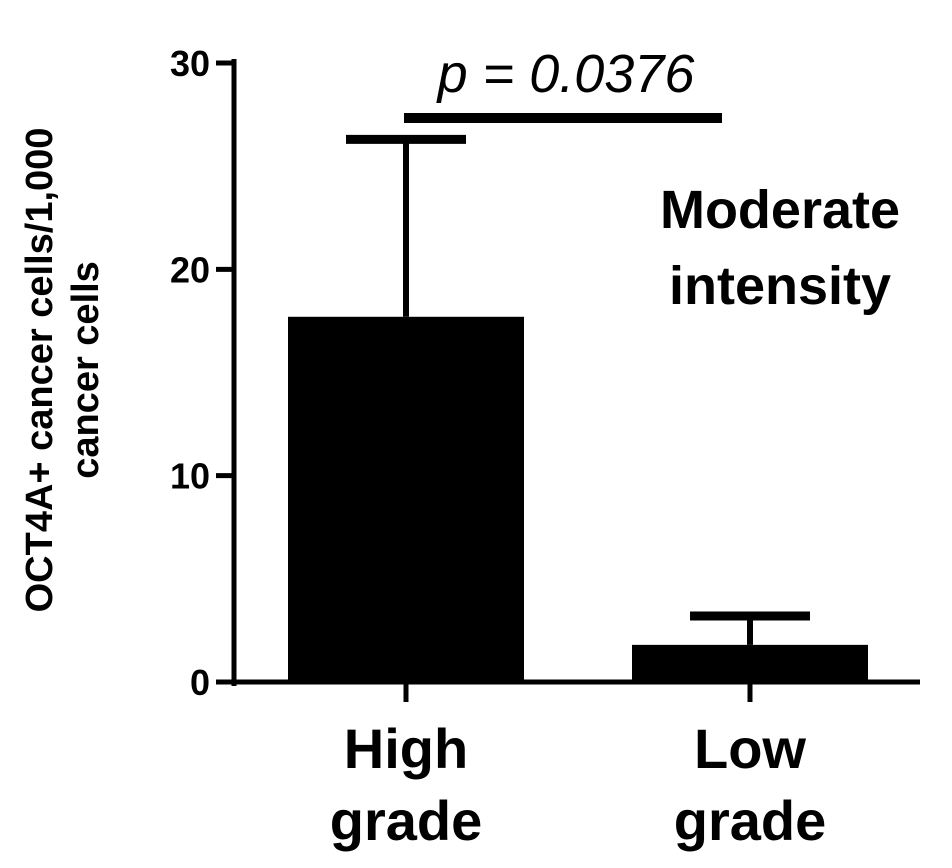 The height and width of the screenshot is (868, 952). Describe the element at coordinates (780, 286) in the screenshot. I see `note-line-2: intensity` at that location.